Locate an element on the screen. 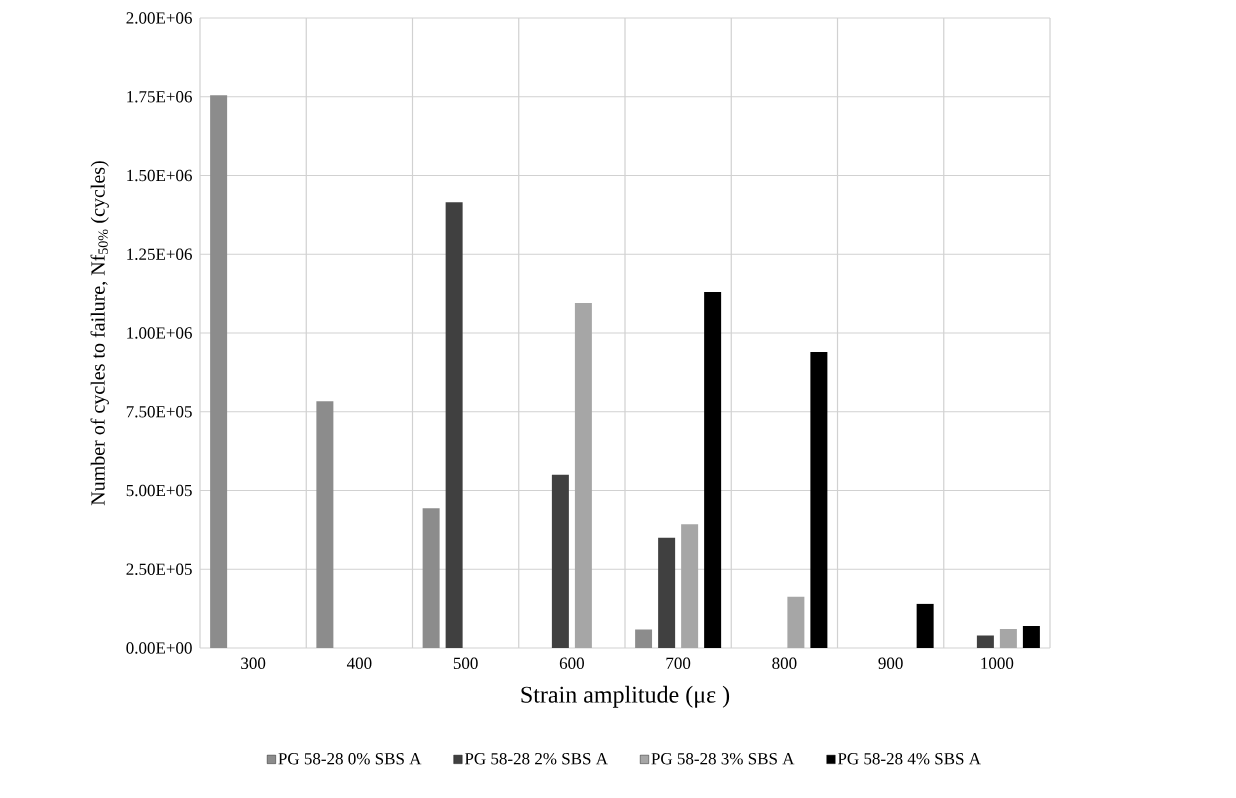 This screenshot has width=1236, height=798. y-tick-label: 2.00E+06 is located at coordinates (159, 18).